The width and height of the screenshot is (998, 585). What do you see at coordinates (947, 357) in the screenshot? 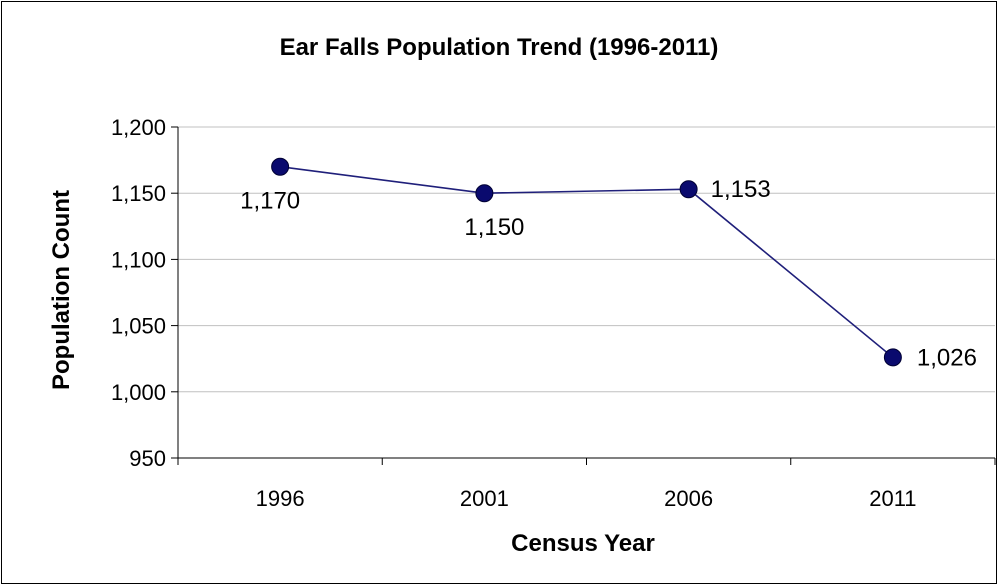
I see `data-label: 1,026` at bounding box center [947, 357].